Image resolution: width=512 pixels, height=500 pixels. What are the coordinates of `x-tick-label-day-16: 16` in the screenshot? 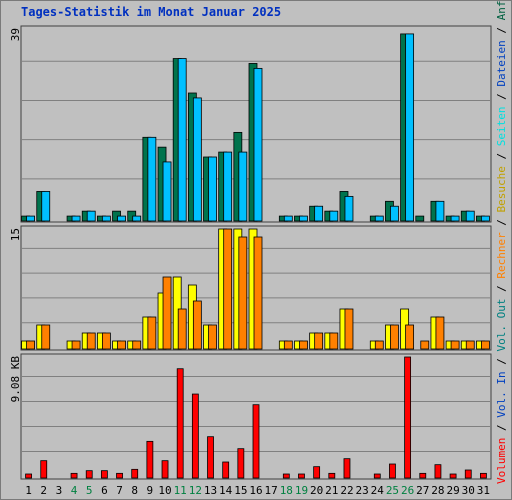 It's located at (255, 490).